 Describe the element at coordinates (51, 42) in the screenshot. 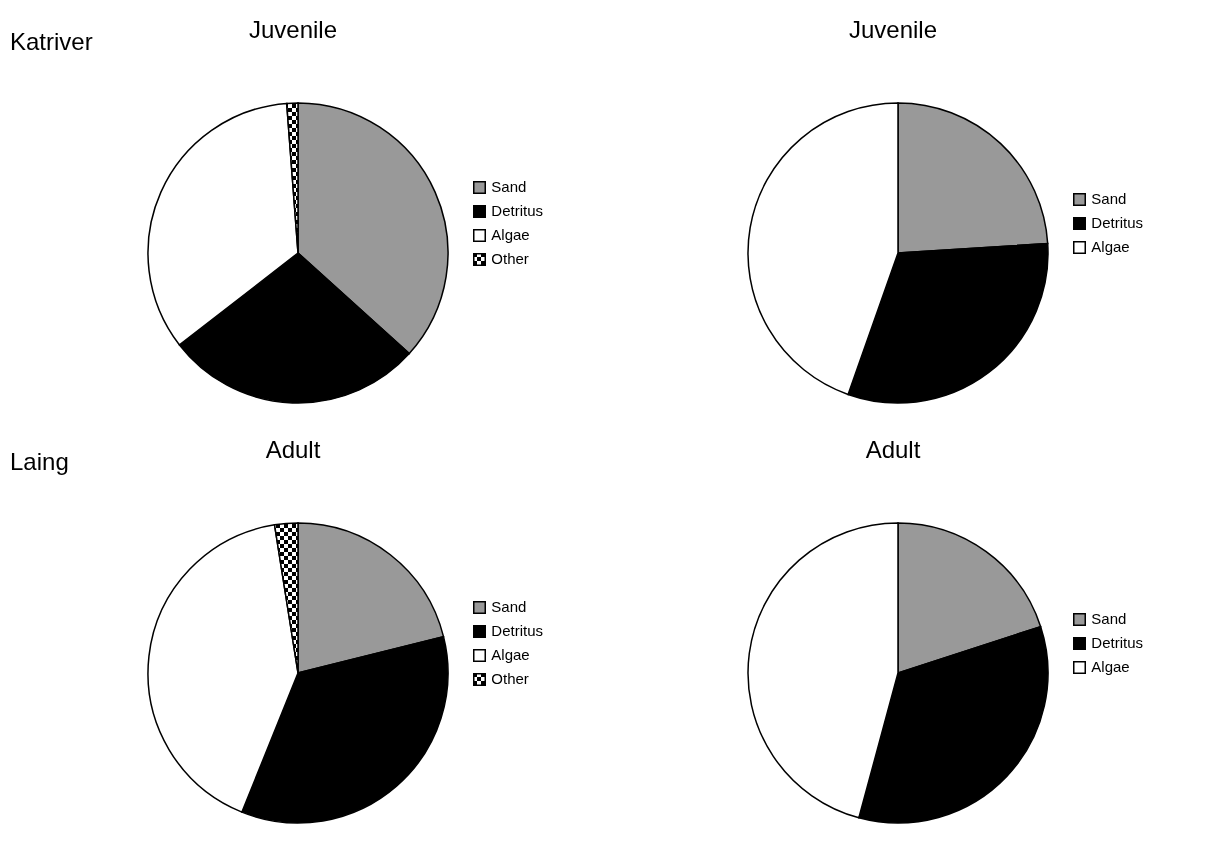

I see `text: Katriver` at that location.